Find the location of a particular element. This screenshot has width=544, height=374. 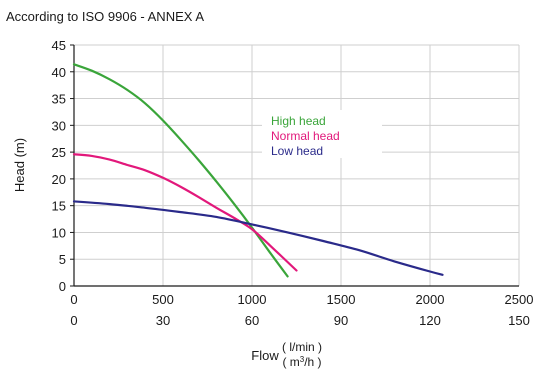

y-tick-label: 15 is located at coordinates (59, 206).